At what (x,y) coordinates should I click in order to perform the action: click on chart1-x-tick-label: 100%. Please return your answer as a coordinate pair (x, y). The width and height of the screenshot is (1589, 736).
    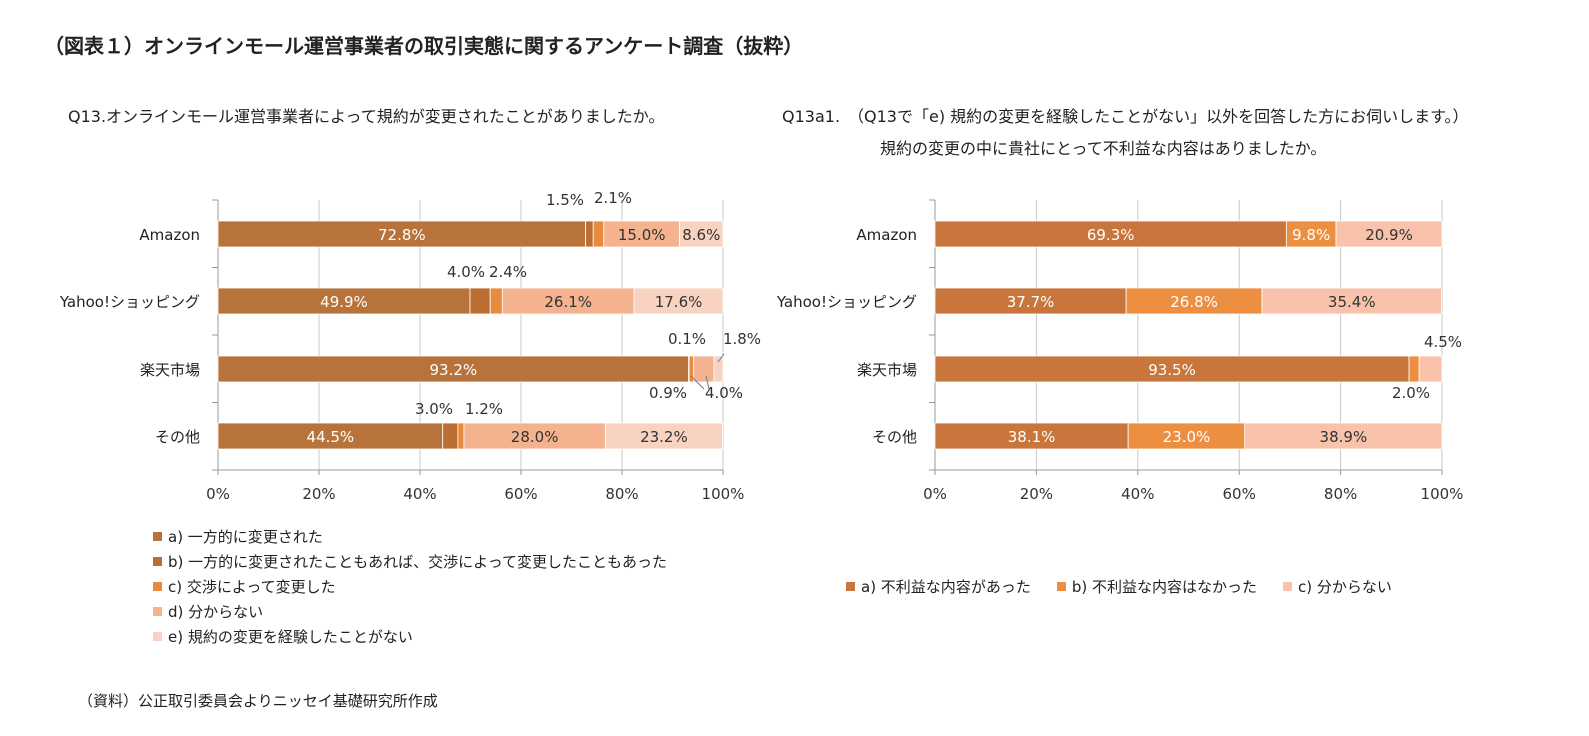
    Looking at the image, I should click on (723, 494).